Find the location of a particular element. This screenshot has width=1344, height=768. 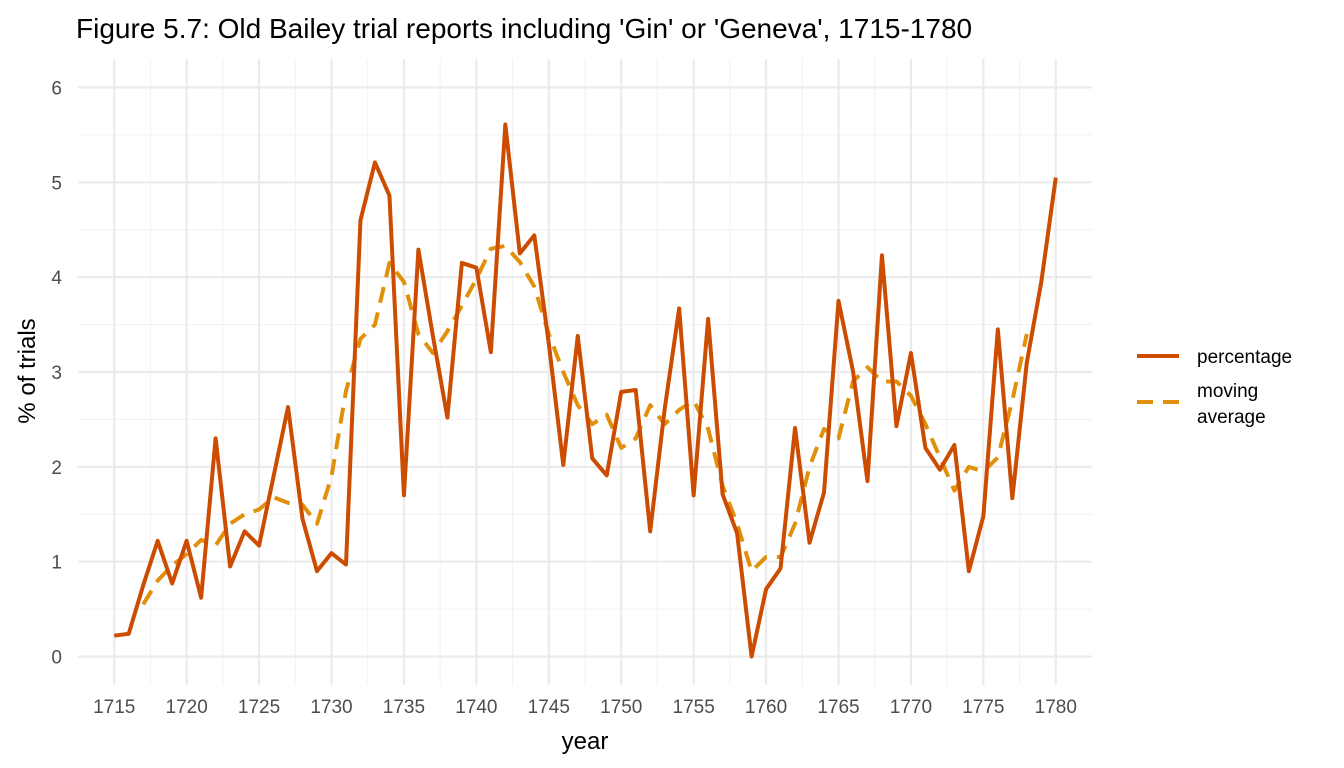

x-tick-label: 1750 is located at coordinates (621, 707).